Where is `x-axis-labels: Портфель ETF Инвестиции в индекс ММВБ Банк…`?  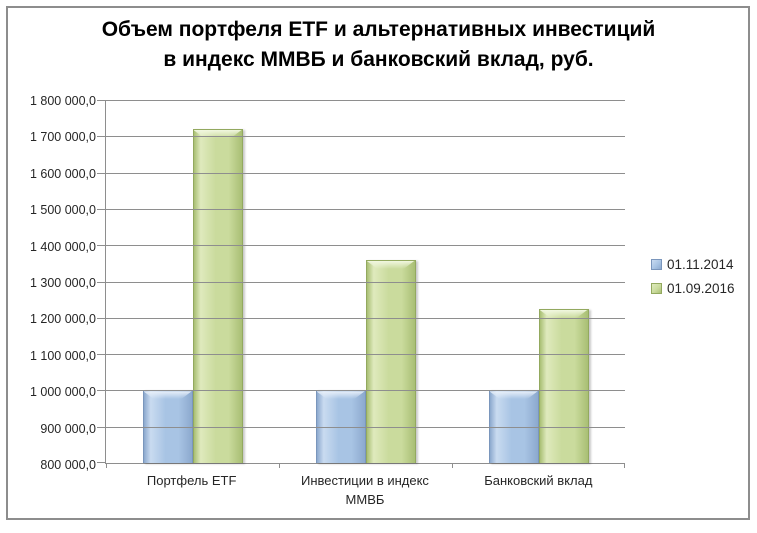
x-axis-labels: Портфель ETF Инвестиции в индекс ММВБ Банк… is located at coordinates (365, 490).